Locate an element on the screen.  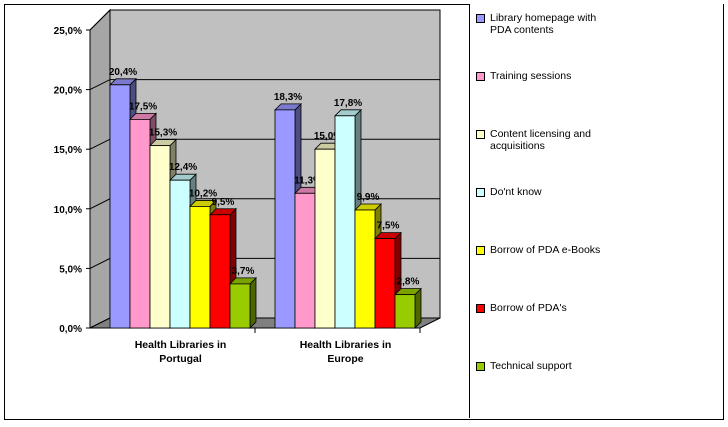
data-label: 11,3% is located at coordinates (308, 180).